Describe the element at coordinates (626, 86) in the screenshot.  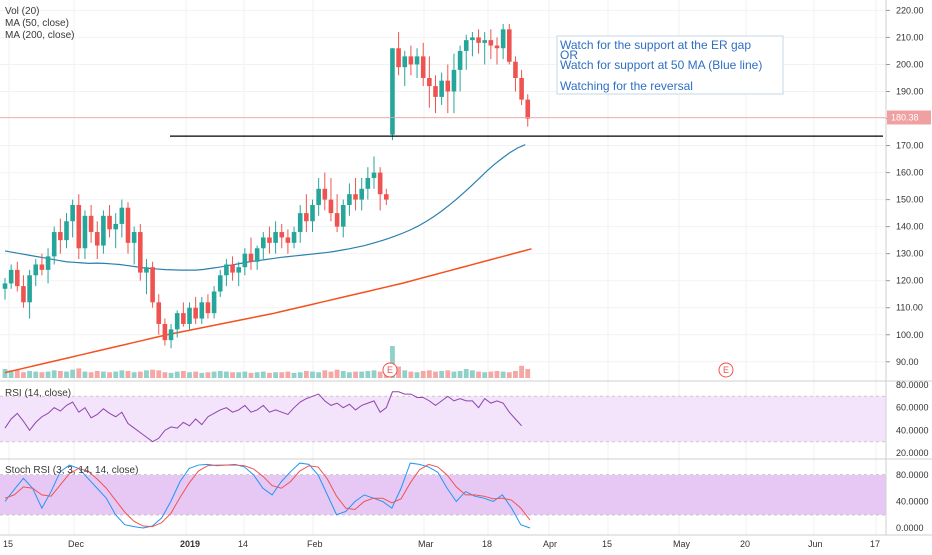
I see `annotation-line-5: Watching for the reversal` at that location.